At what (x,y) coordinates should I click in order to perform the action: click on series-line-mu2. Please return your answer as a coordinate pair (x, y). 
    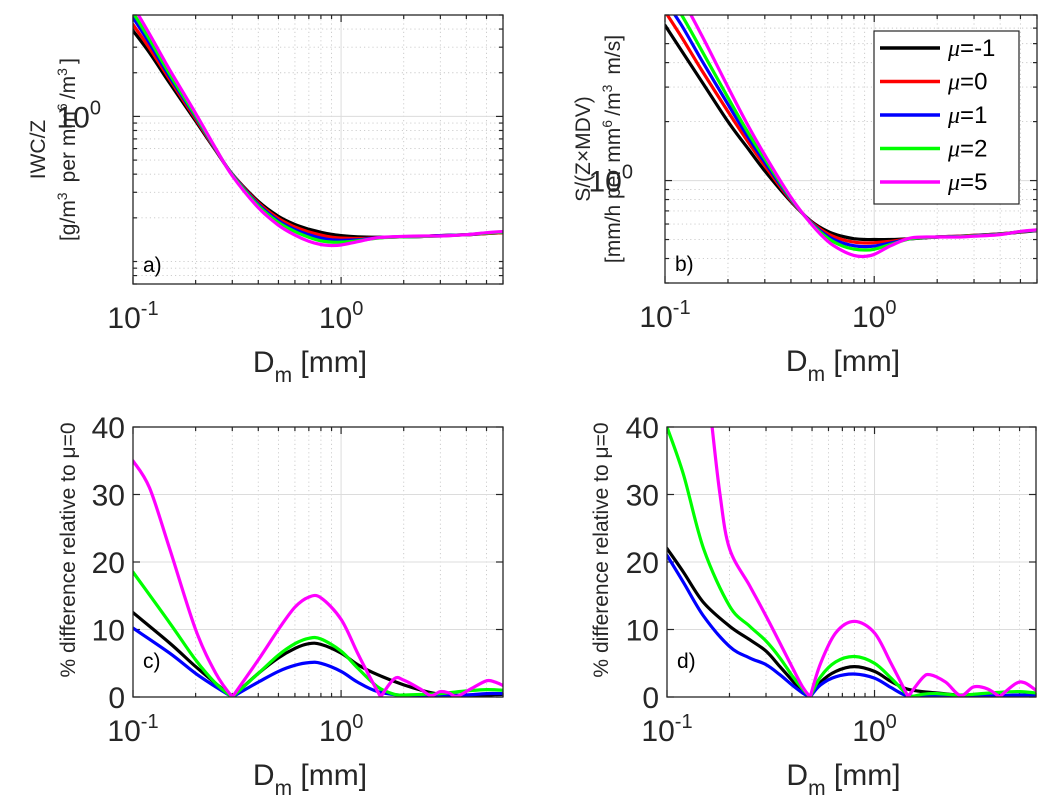
    Looking at the image, I should click on (318, 633).